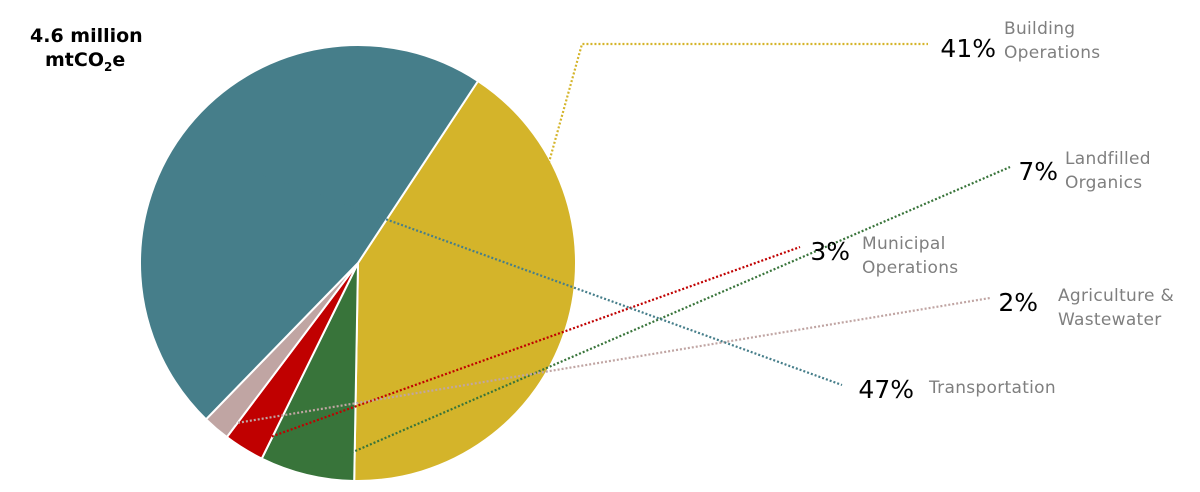 Image resolution: width=1200 pixels, height=492 pixels. Describe the element at coordinates (830, 251) in the screenshot. I see `slice-percent-label-3: 3%` at that location.